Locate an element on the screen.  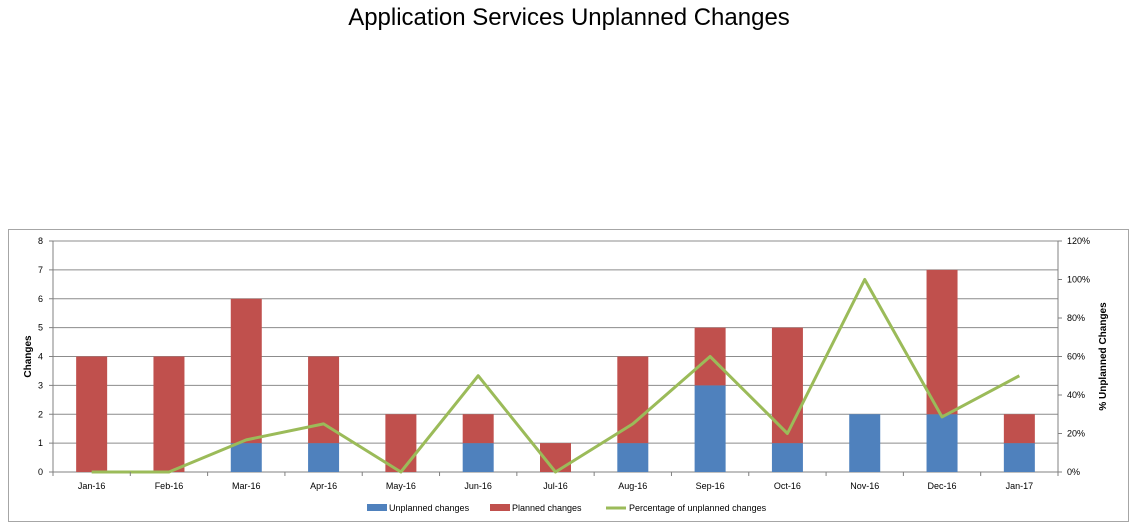
x-tick-label: Jun-16 is located at coordinates (478, 486).